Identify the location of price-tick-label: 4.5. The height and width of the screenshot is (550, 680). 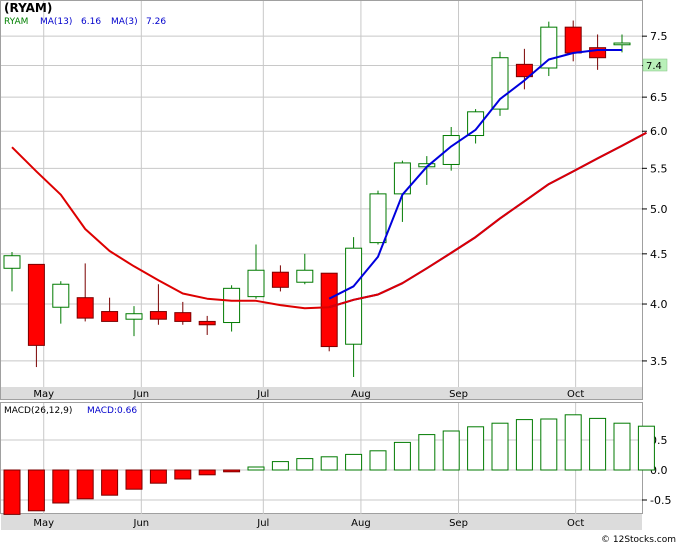
(659, 254).